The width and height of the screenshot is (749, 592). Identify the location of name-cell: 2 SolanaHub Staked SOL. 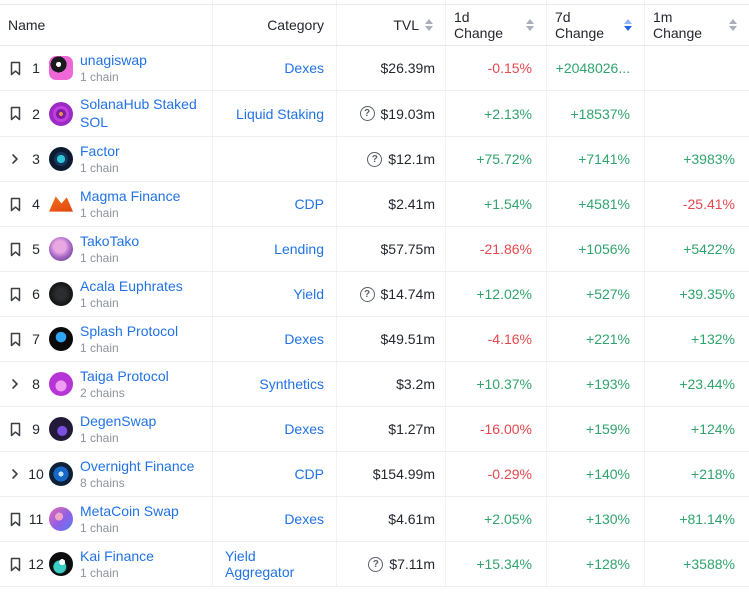
(106, 113).